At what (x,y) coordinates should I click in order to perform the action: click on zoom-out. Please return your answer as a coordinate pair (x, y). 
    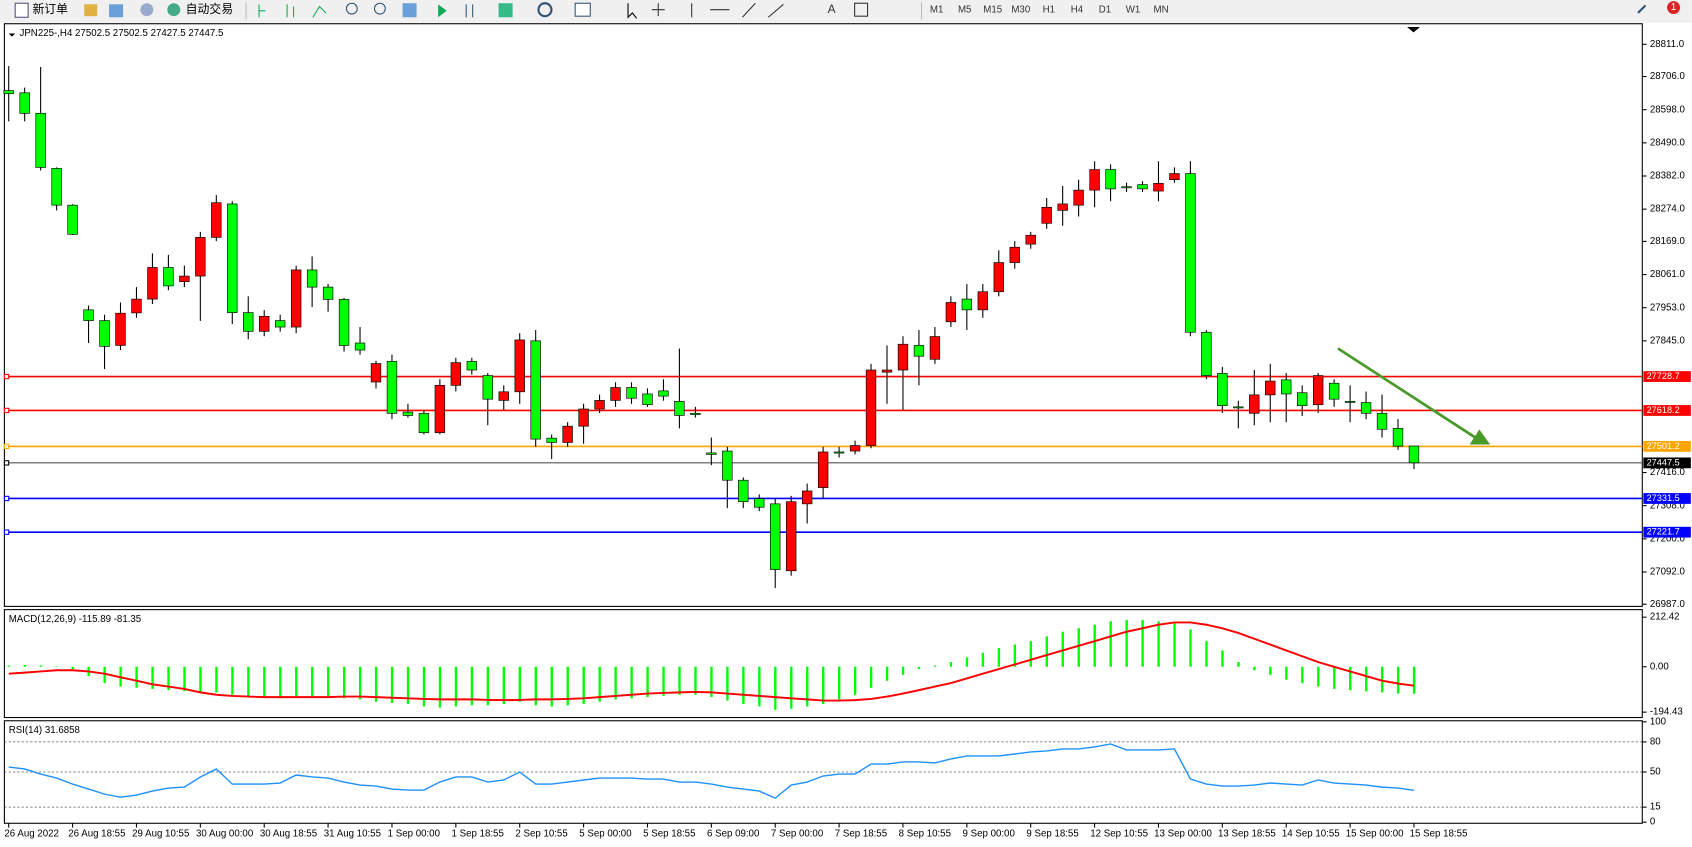
    Looking at the image, I should click on (379, 8).